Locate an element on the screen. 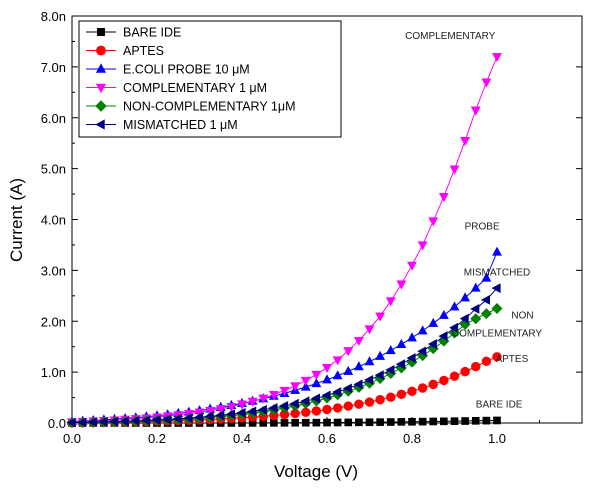  x-tick-label: 1.0 is located at coordinates (497, 438).